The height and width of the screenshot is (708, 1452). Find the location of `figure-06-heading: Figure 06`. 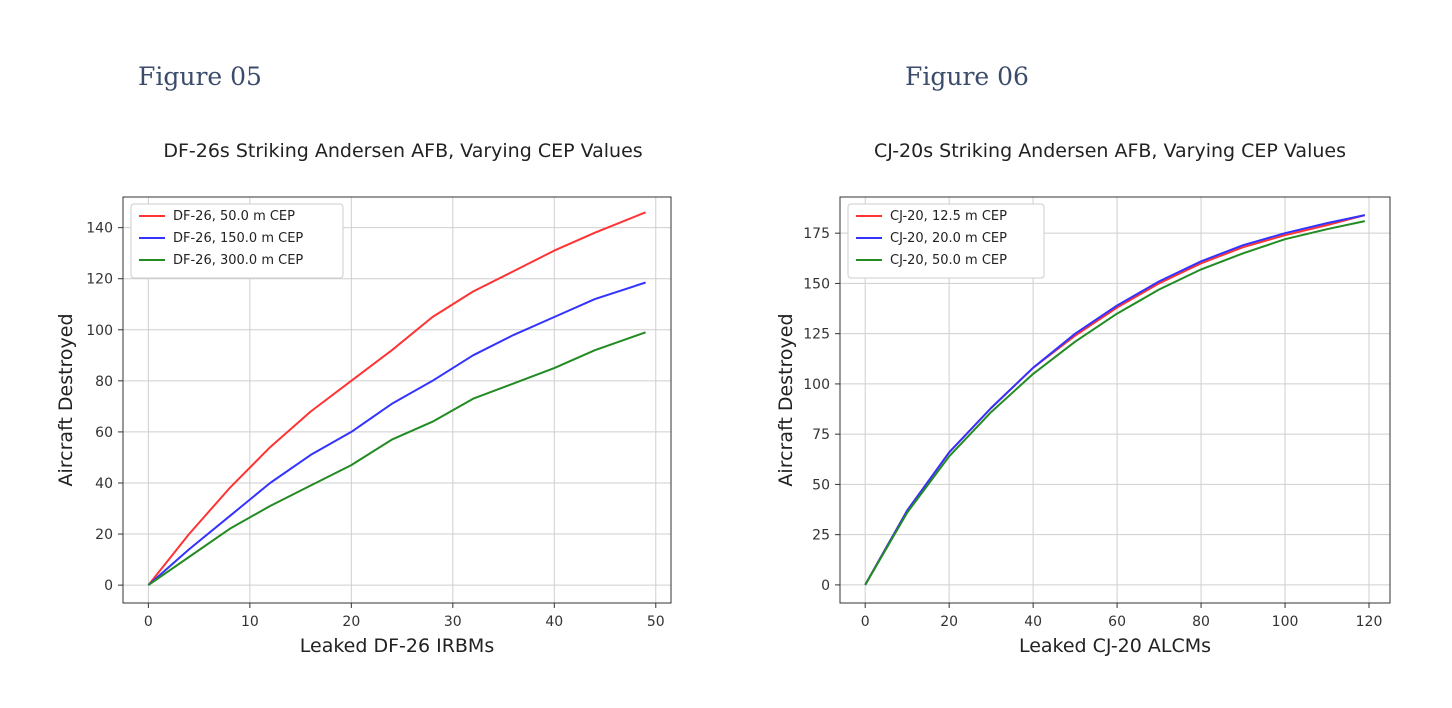

figure-06-heading: Figure 06 is located at coordinates (967, 76).